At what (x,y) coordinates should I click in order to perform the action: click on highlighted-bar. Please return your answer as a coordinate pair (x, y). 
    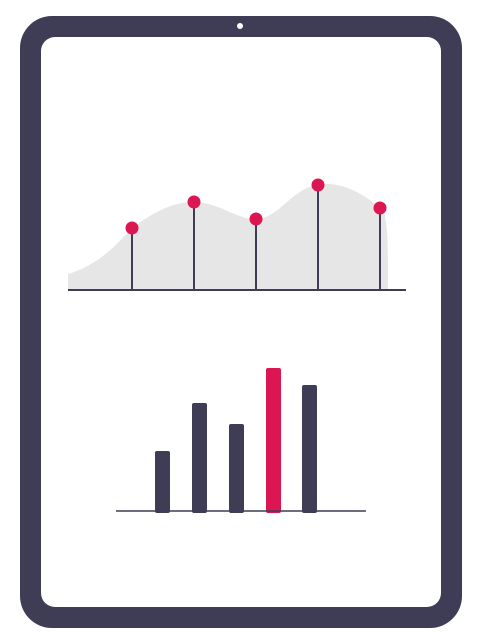
    Looking at the image, I should click on (273, 440).